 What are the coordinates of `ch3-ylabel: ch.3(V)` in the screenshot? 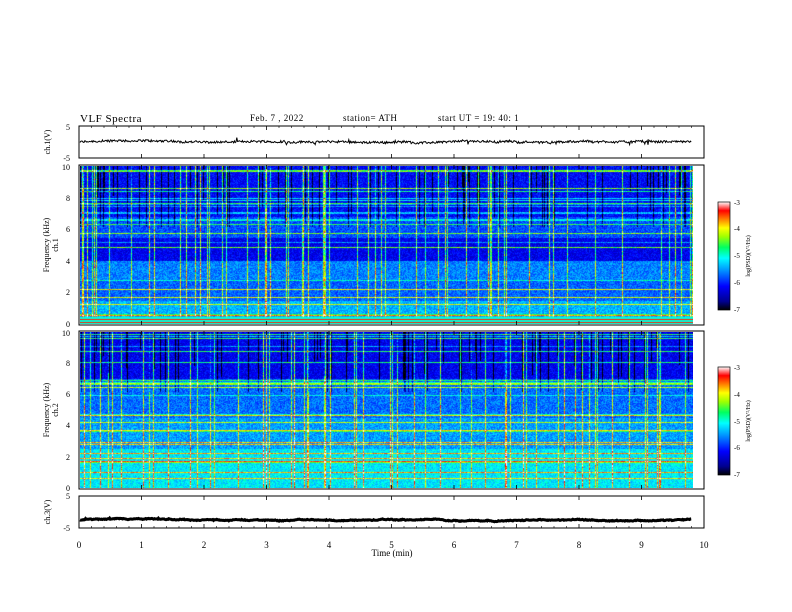 It's located at (47, 511).